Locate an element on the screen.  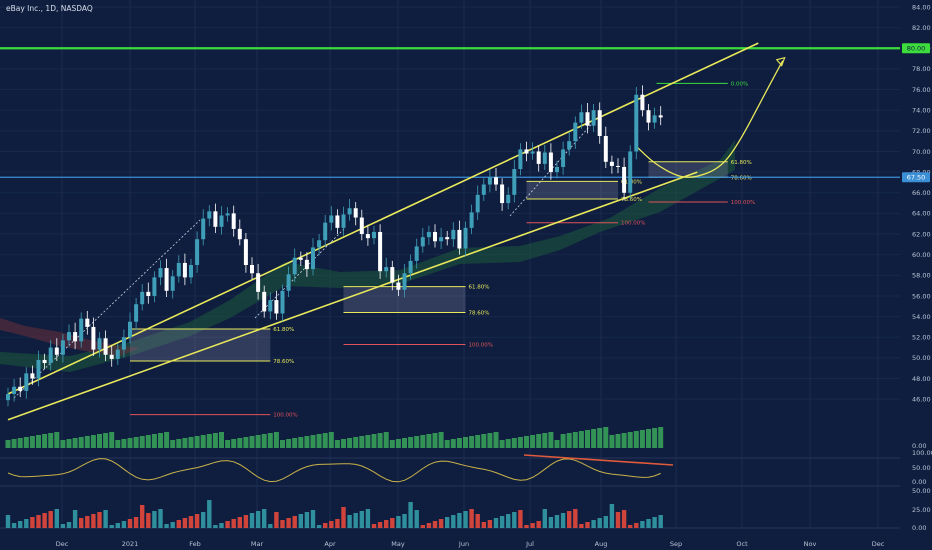
oscillator-line is located at coordinates (334, 470).